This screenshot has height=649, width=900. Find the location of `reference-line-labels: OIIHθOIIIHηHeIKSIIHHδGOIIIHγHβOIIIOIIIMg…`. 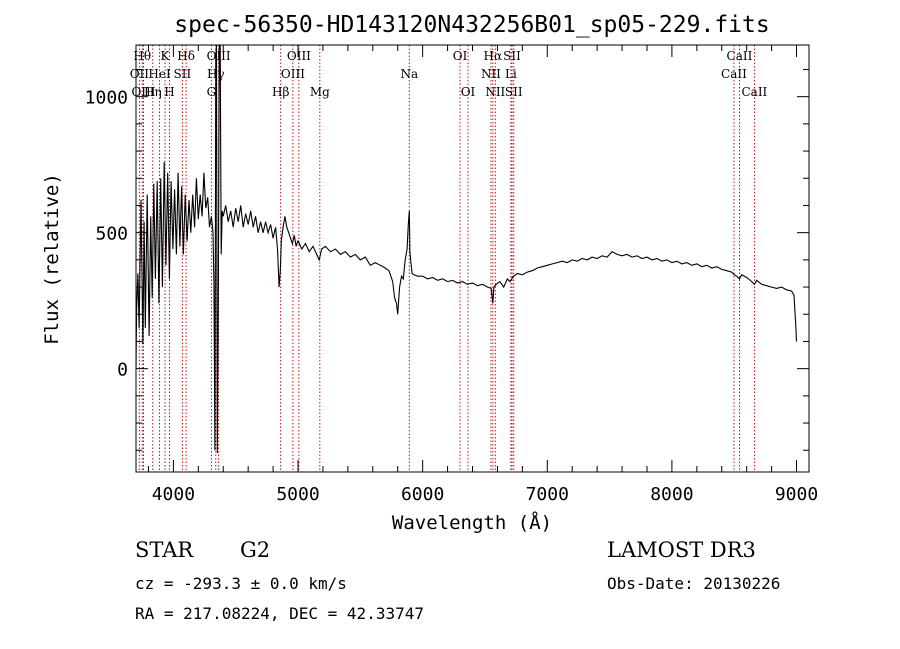

reference-line-labels: OIIHθOIIIHηHeIKSIIHHδGOIIIHγHβOIIIOIIIMg… is located at coordinates (449, 74).